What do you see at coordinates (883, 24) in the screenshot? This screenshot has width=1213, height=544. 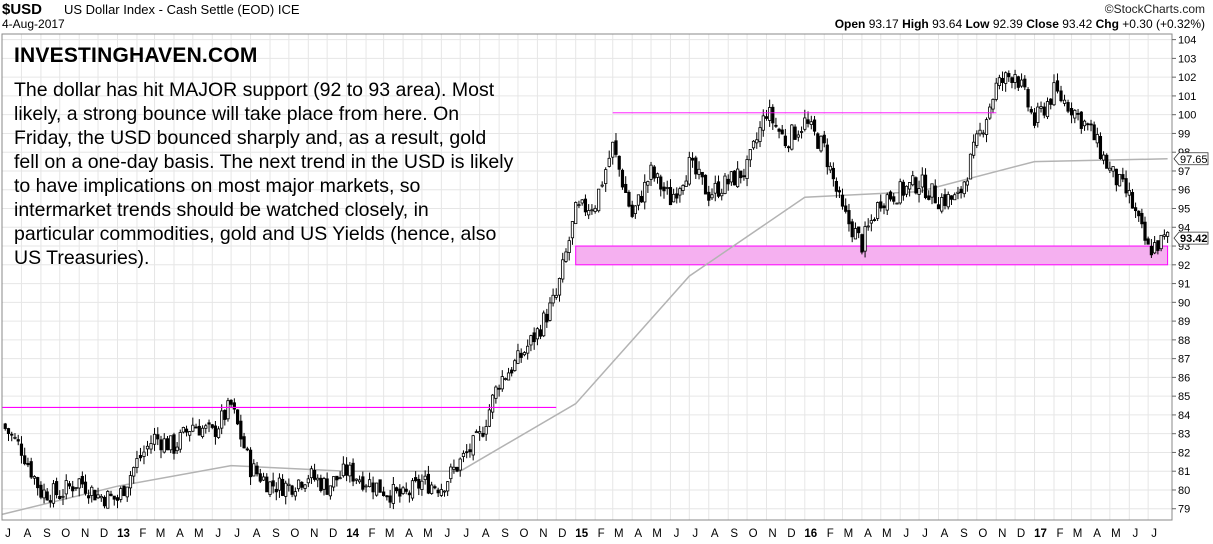 I see `open-value: 93.17` at bounding box center [883, 24].